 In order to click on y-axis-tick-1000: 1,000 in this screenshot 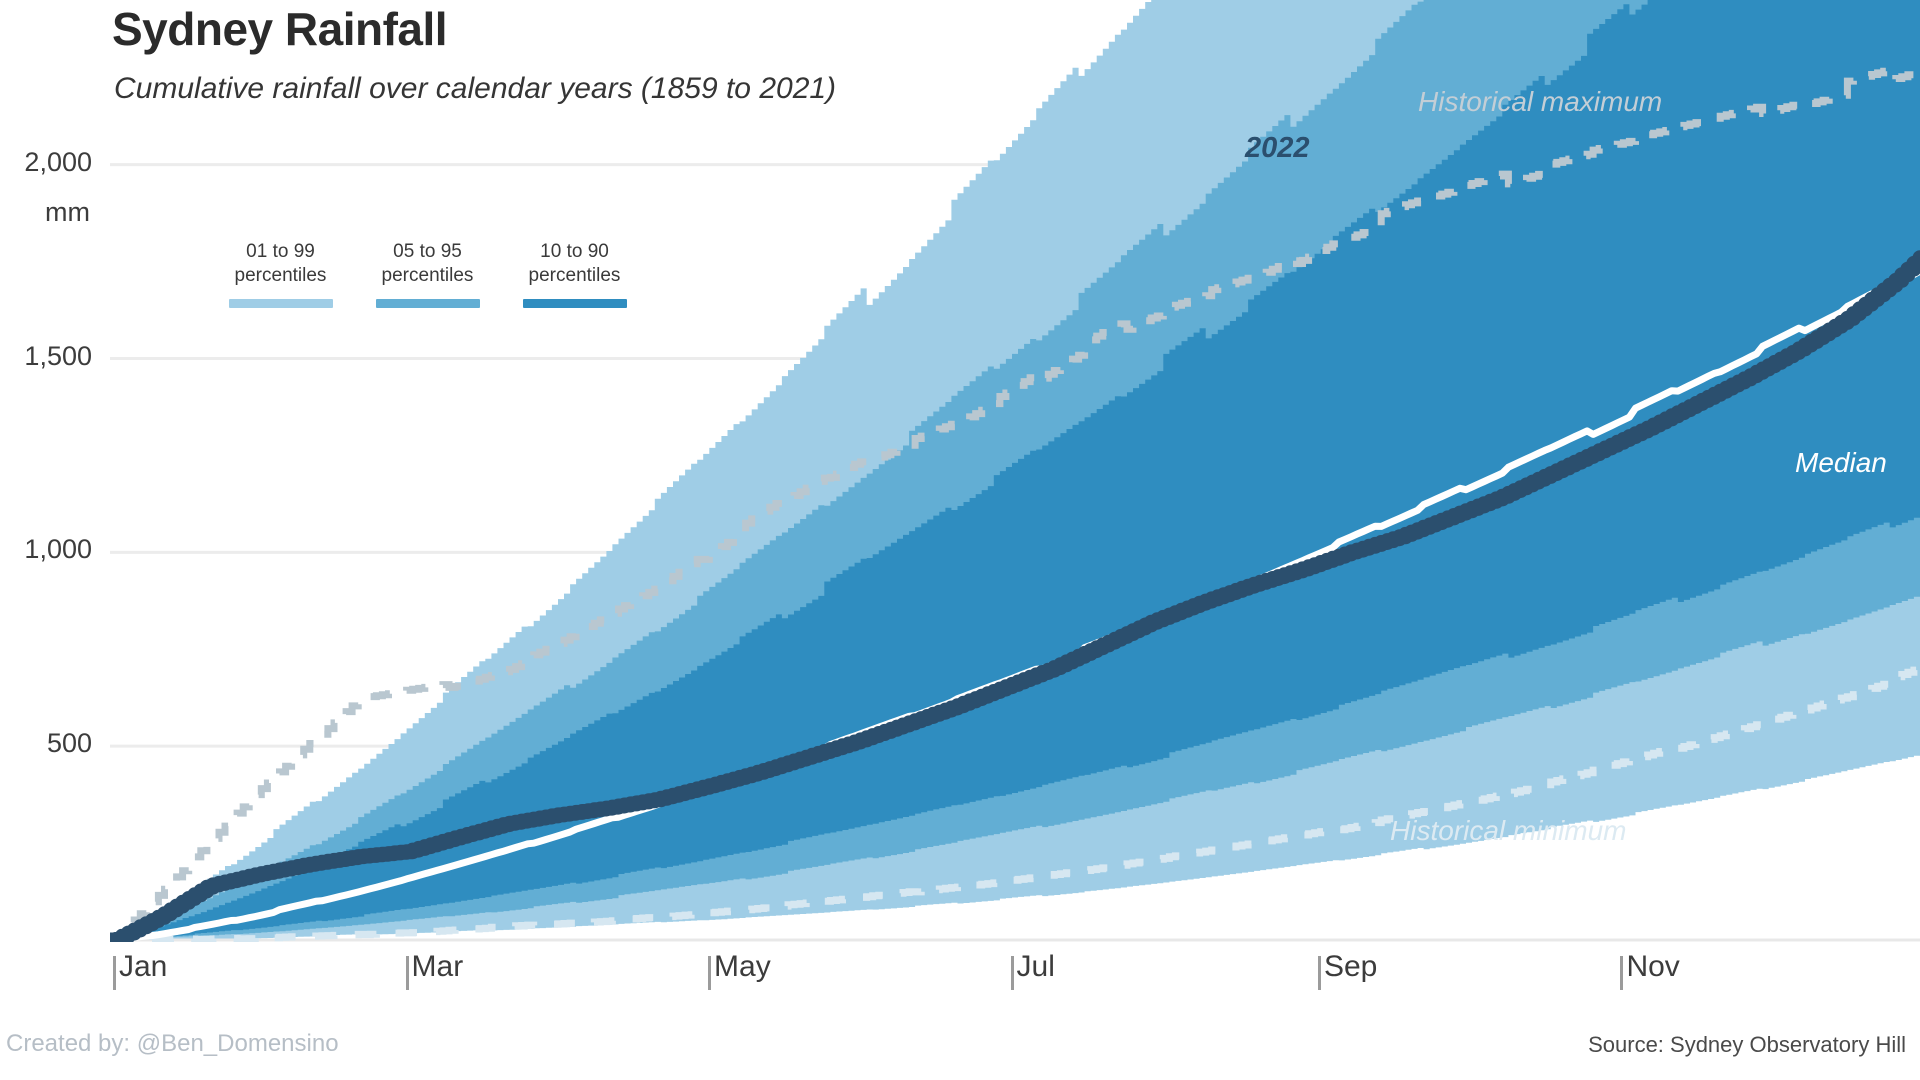, I will do `click(58, 549)`.